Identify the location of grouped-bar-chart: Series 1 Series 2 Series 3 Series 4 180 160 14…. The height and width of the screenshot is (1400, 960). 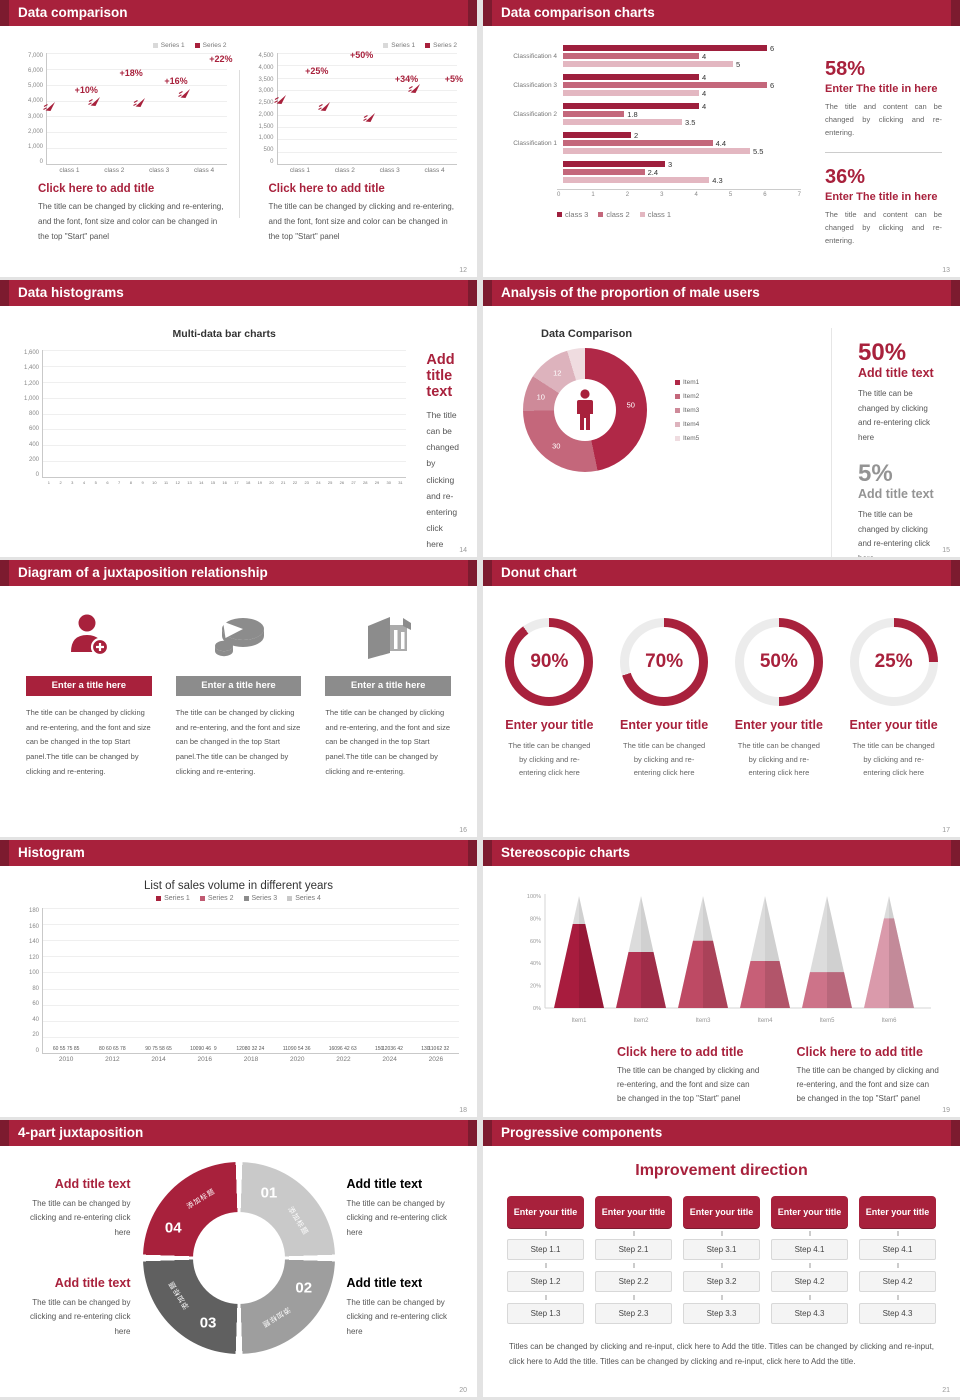
(238, 979).